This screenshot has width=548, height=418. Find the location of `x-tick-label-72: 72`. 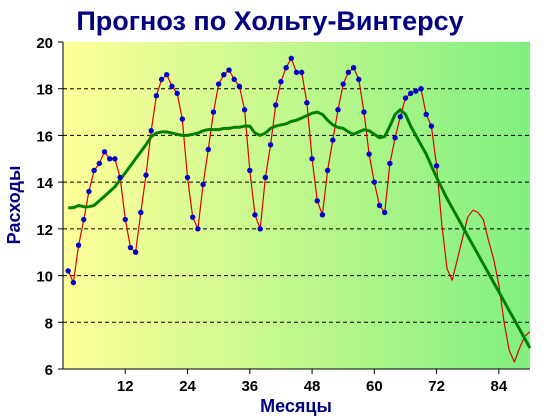

x-tick-label-72: 72 is located at coordinates (436, 386).